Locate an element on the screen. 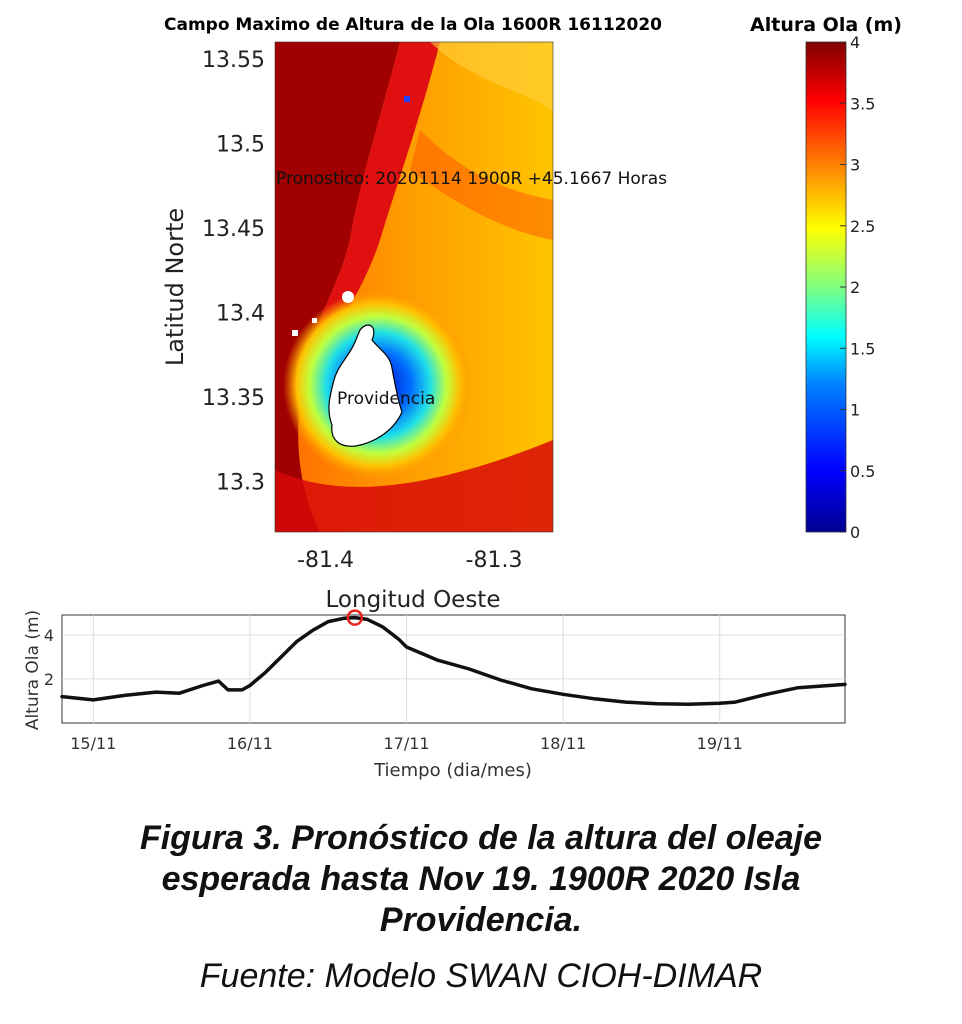 This screenshot has height=1024, width=962. heatmap-ylabel: Latitud Norte is located at coordinates (175, 287).